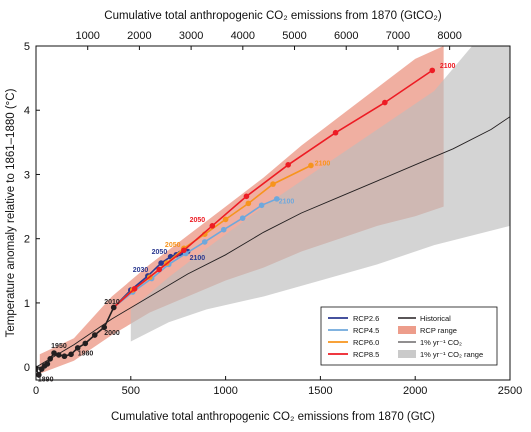 The image size is (531, 432). Describe the element at coordinates (139, 36) in the screenshot. I see `x2-tick-label: 2000` at that location.